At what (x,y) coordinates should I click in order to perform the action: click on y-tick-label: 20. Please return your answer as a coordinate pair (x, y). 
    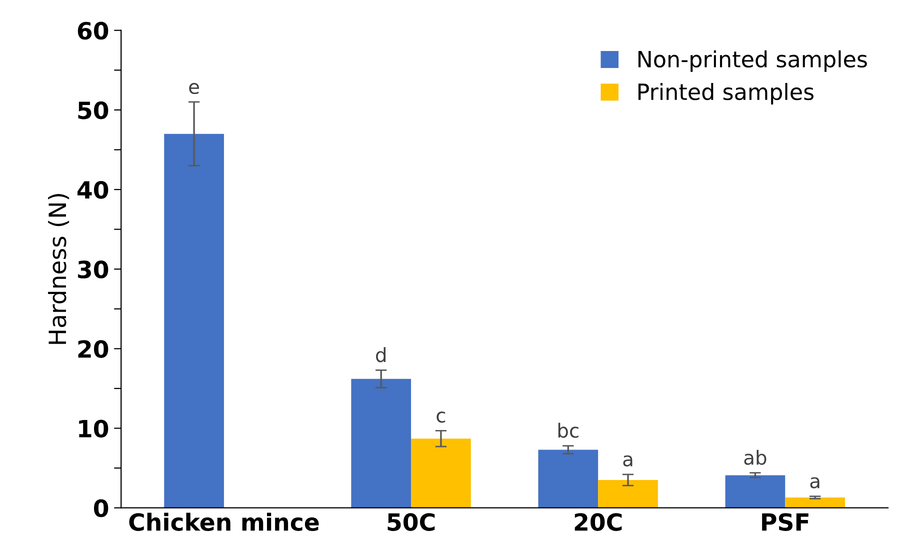
    Looking at the image, I should click on (93, 349).